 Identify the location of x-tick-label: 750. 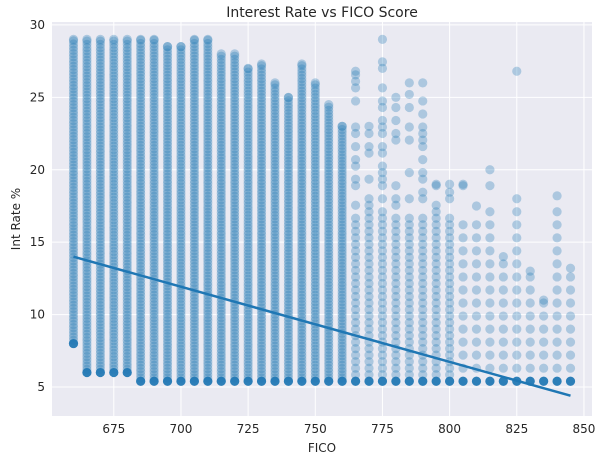
(315, 429).